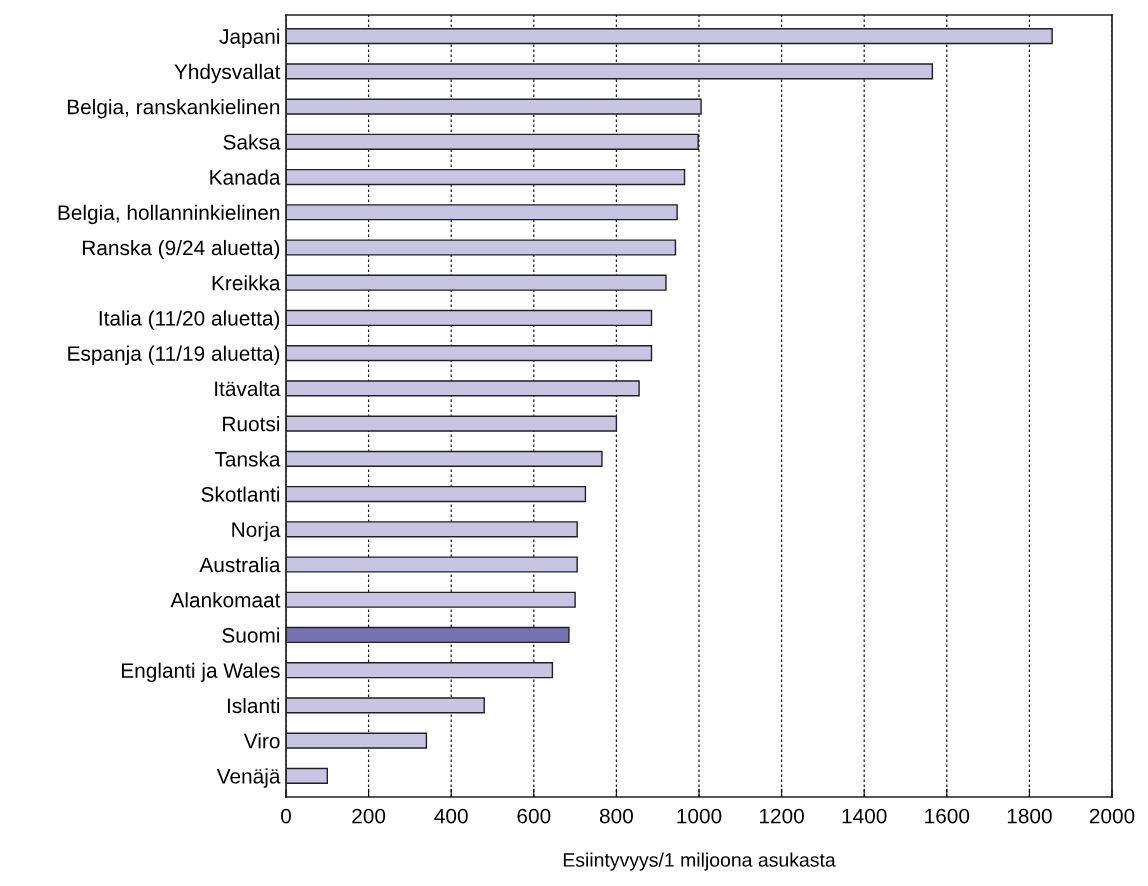 The width and height of the screenshot is (1148, 886). Describe the element at coordinates (200, 672) in the screenshot. I see `y-tick-label: Englanti ja Wales` at that location.